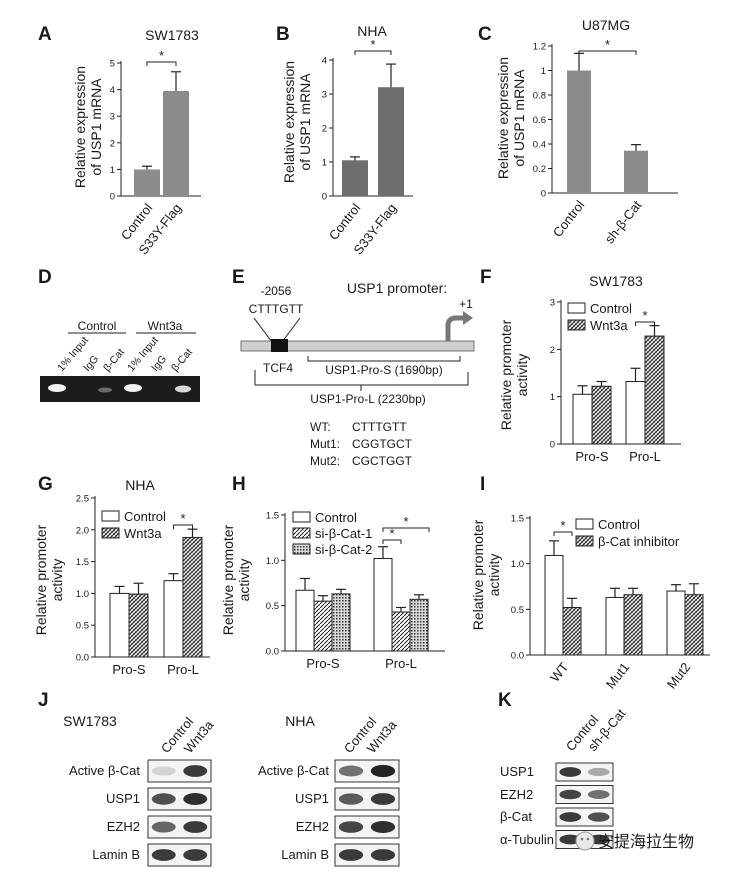 This screenshot has height=873, width=730. What do you see at coordinates (585, 841) in the screenshot?
I see `wechat-icon` at bounding box center [585, 841].